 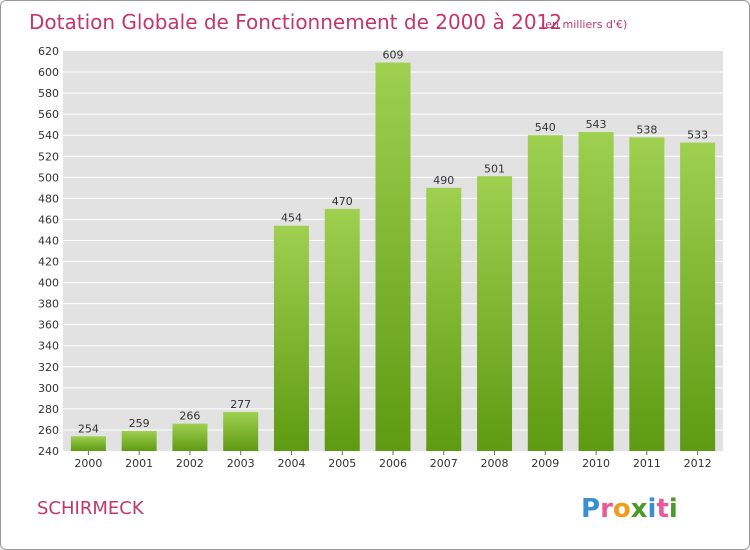 What do you see at coordinates (139, 441) in the screenshot?
I see `bar-2001` at bounding box center [139, 441].